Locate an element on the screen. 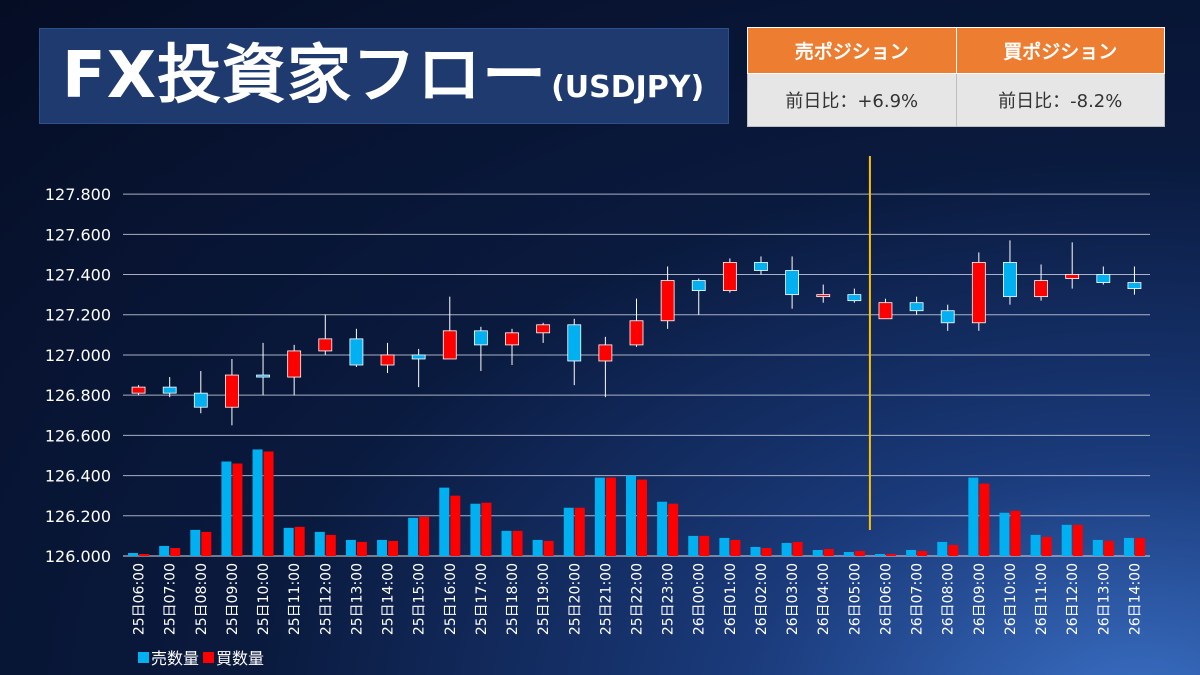 The height and width of the screenshot is (675, 1200). x-tick-label: 25日14:00 is located at coordinates (389, 599).